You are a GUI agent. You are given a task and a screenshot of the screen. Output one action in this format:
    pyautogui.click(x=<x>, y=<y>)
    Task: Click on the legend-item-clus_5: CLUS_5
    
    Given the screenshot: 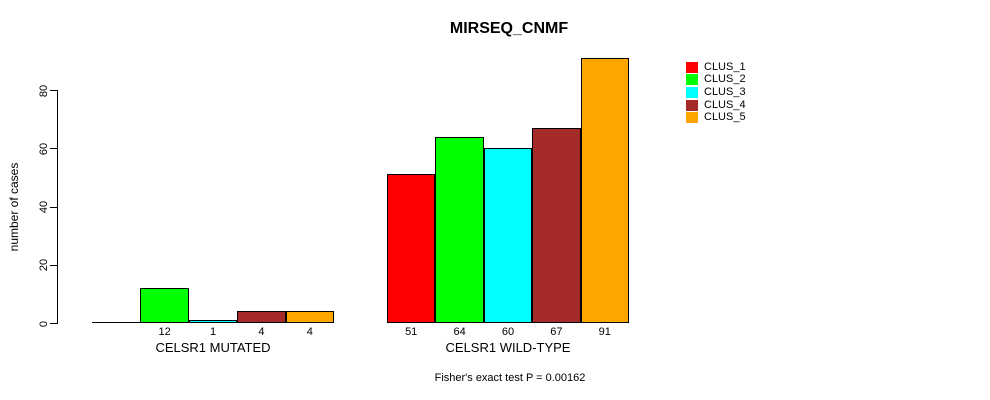 What is the action you would take?
    pyautogui.click(x=716, y=117)
    